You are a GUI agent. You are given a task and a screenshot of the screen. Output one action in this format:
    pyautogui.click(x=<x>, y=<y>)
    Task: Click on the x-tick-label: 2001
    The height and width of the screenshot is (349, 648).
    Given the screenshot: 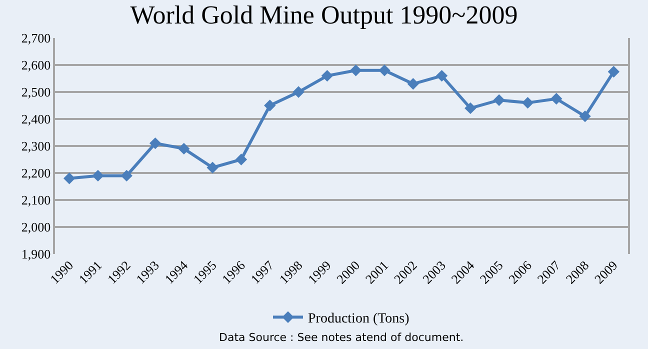 What is the action you would take?
    pyautogui.click(x=377, y=272)
    